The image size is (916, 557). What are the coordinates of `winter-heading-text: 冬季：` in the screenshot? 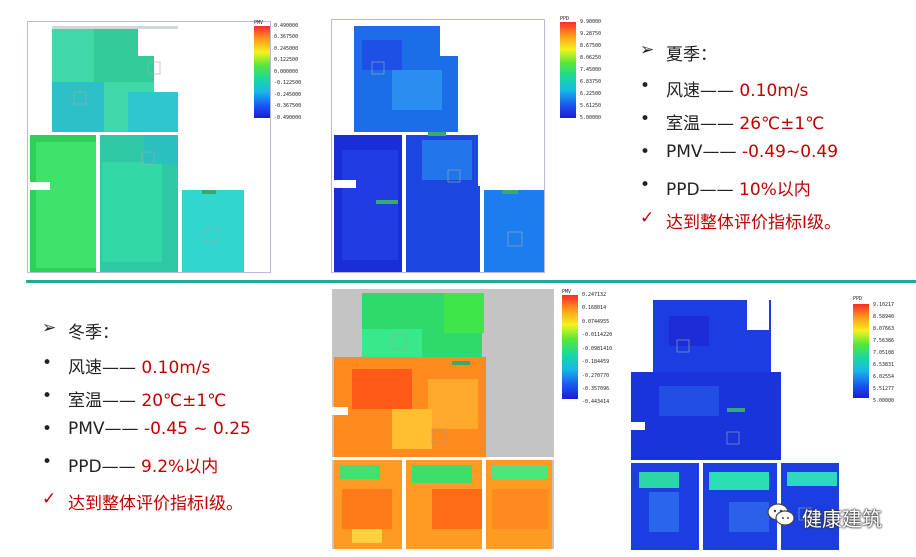 It's located at (93, 333).